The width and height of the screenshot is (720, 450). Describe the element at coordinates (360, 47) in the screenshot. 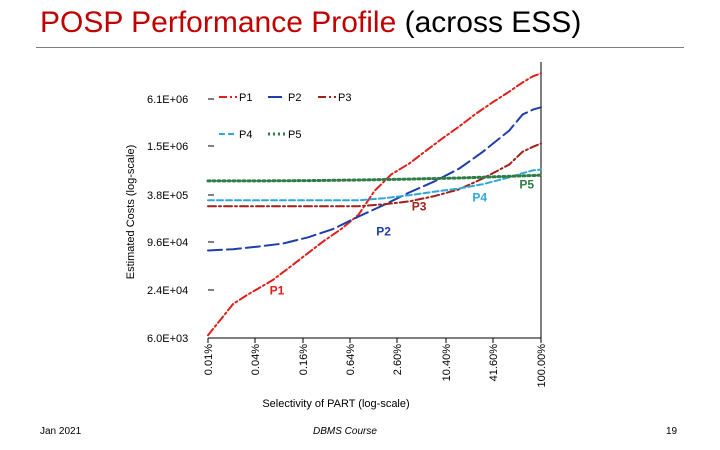

I see `title-rule` at that location.